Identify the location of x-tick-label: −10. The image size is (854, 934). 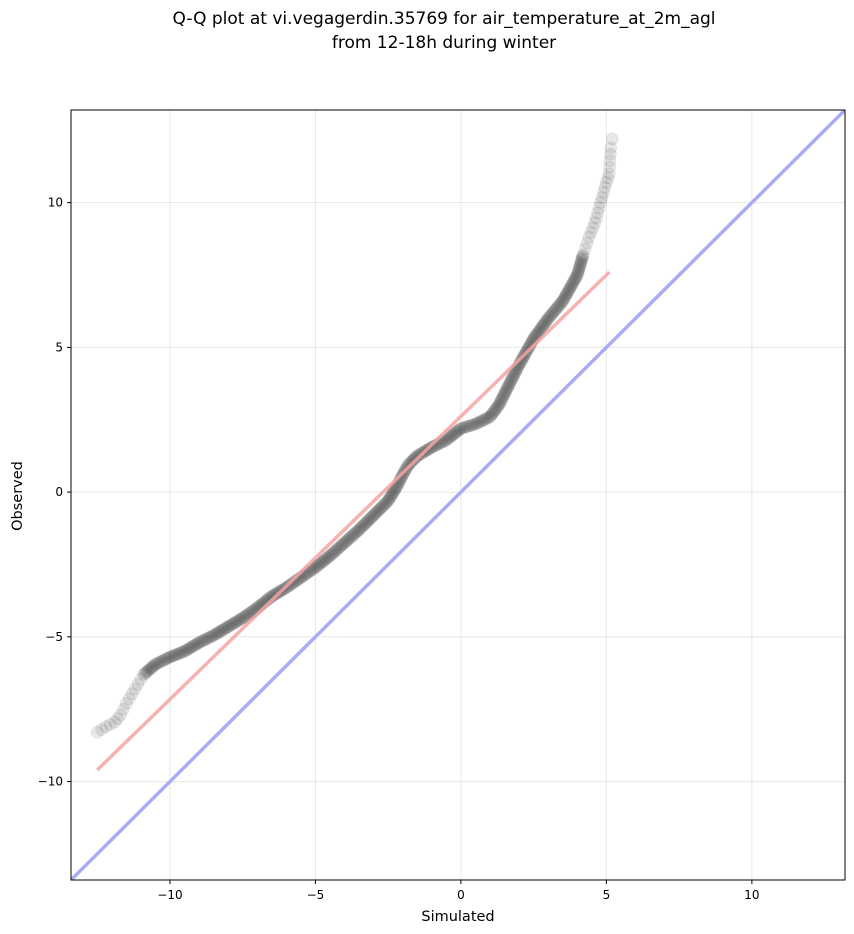
(169, 895).